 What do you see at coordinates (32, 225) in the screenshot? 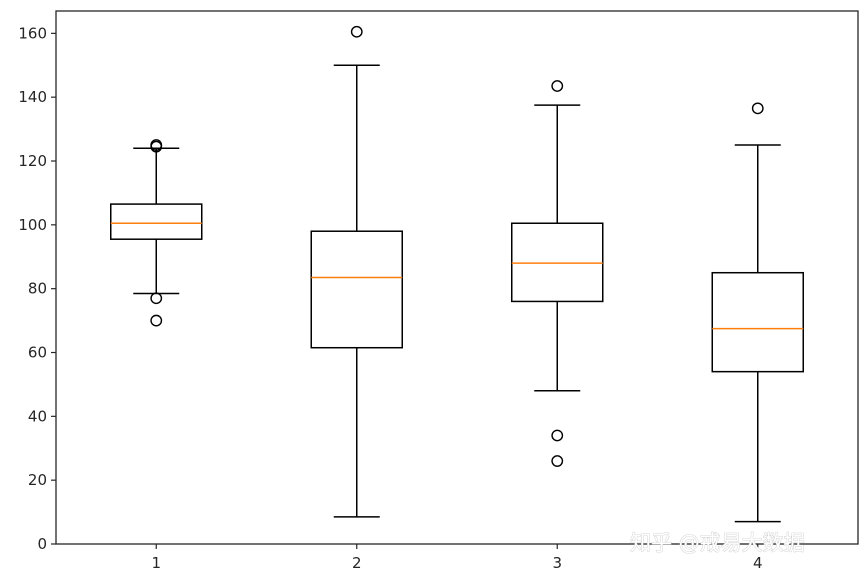
I see `y-tick-label: 100` at bounding box center [32, 225].